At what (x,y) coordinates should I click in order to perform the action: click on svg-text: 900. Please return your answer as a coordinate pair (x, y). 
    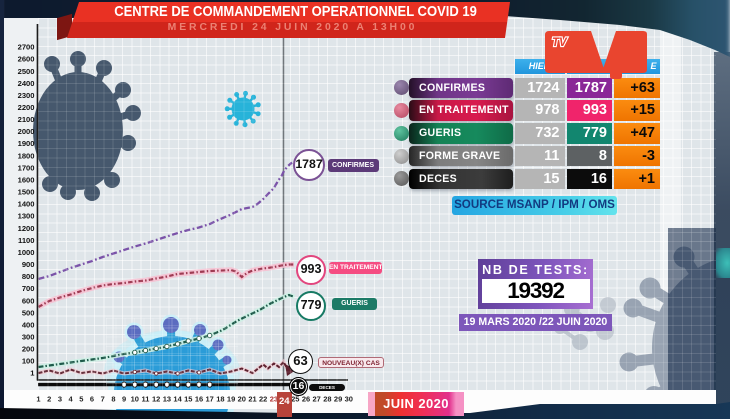
    Looking at the image, I should click on (28, 264).